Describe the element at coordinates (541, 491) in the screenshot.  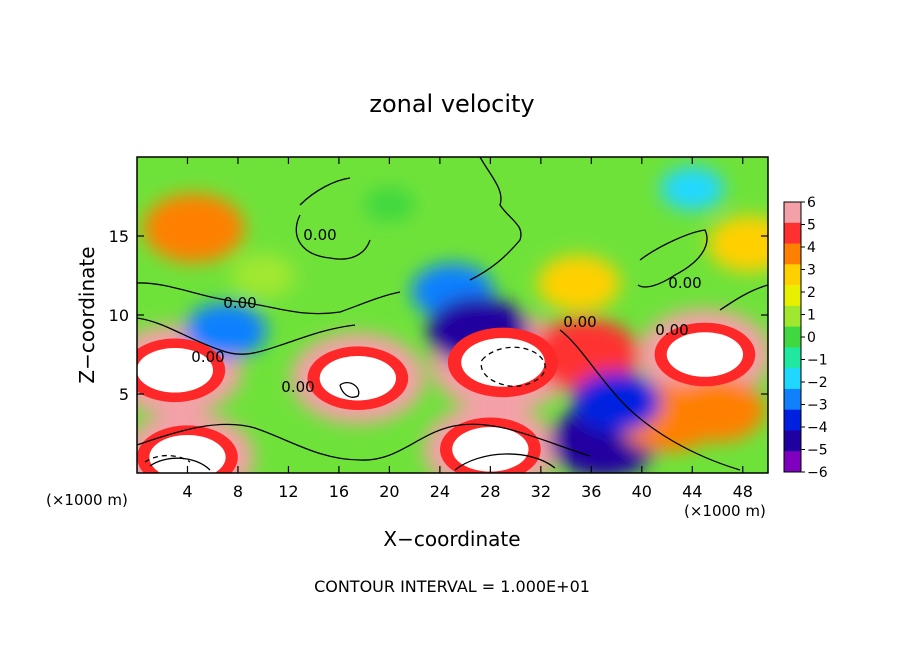
I see `x-tick-label-7: 32` at that location.